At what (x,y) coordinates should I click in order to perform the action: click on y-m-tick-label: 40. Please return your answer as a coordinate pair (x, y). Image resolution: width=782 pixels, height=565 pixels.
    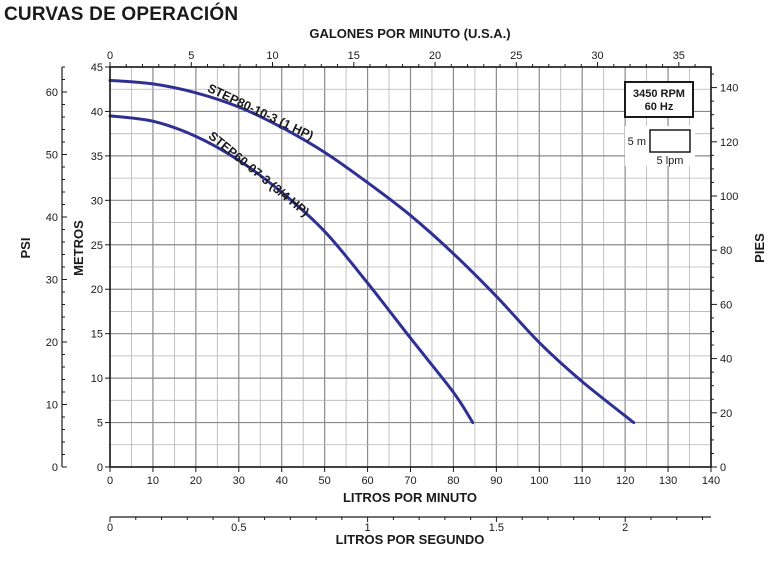
    Looking at the image, I should click on (97, 112).